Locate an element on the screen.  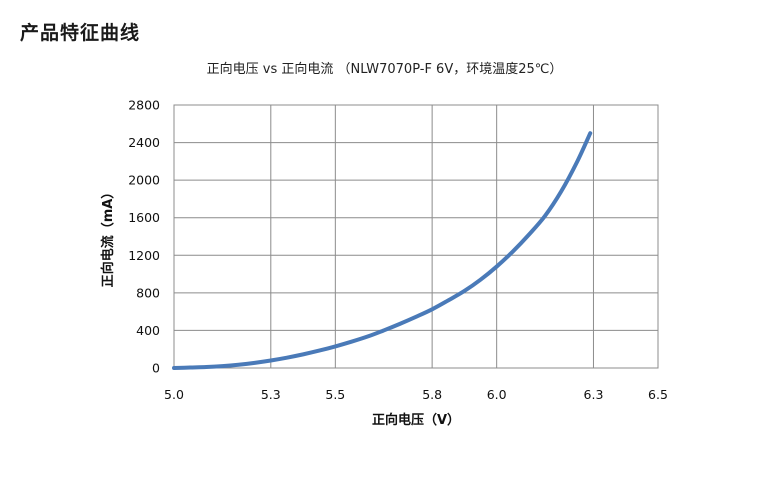
x-axis-label: 正向电压（V） is located at coordinates (416, 420).